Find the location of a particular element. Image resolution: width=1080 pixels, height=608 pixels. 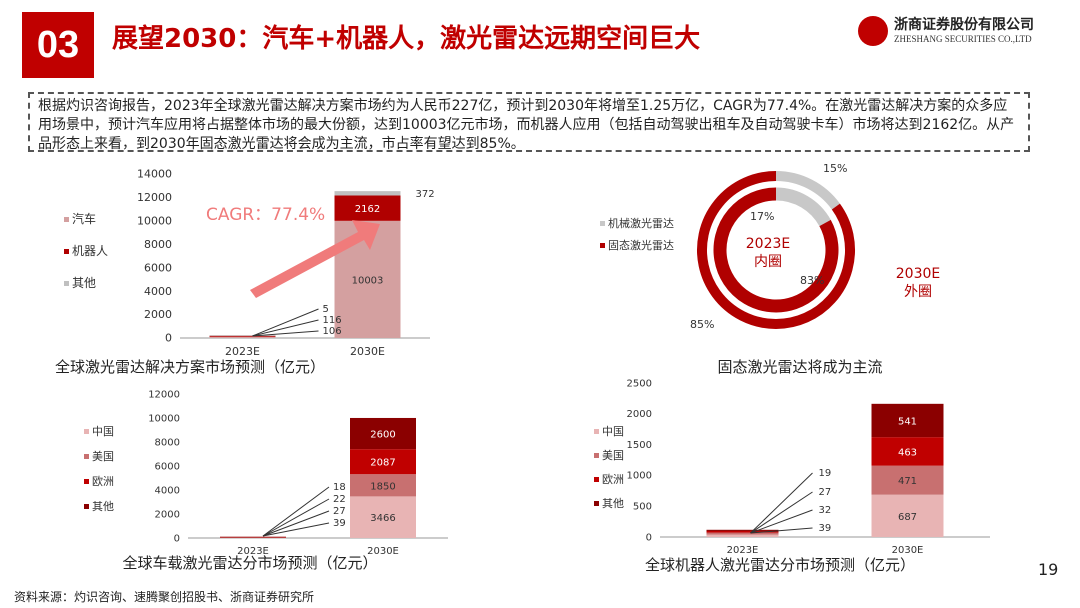

cagr-arrow is located at coordinates (315, 259).